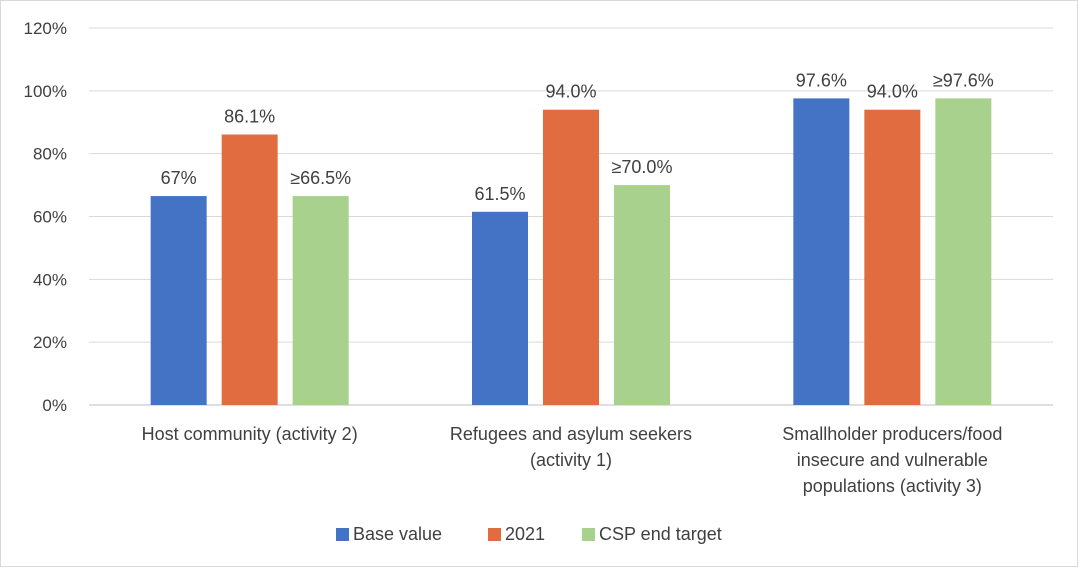  Describe the element at coordinates (320, 178) in the screenshot. I see `data-label: ≥66.5%` at that location.